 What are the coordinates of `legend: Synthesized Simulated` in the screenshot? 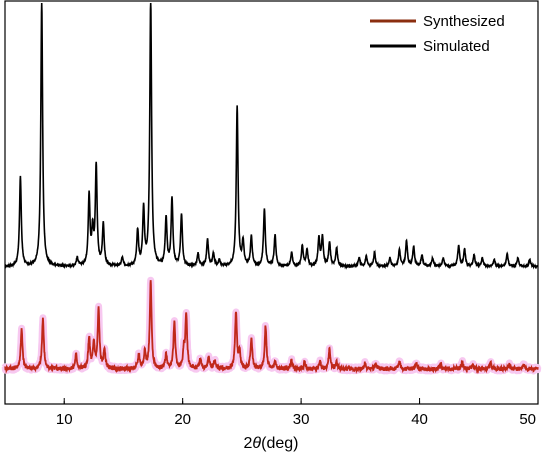 It's located at (437, 34).